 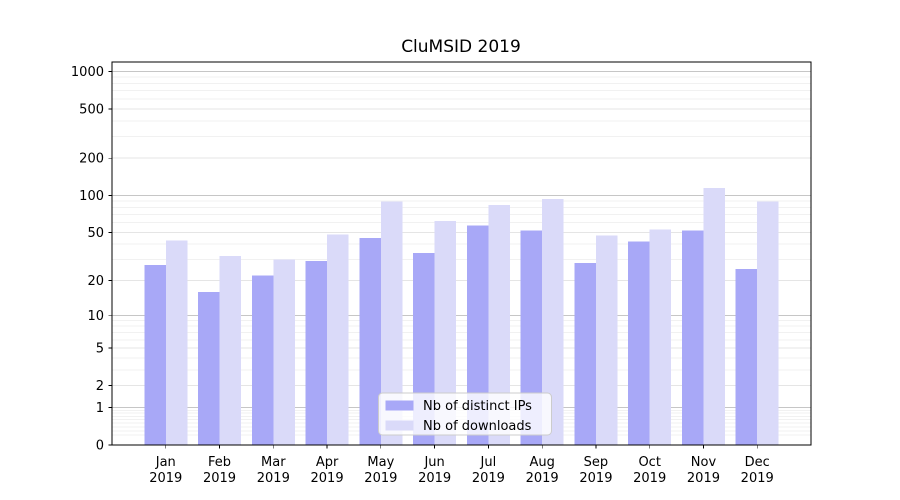 What do you see at coordinates (399, 425) in the screenshot?
I see `legend-swatch-downloads` at bounding box center [399, 425].